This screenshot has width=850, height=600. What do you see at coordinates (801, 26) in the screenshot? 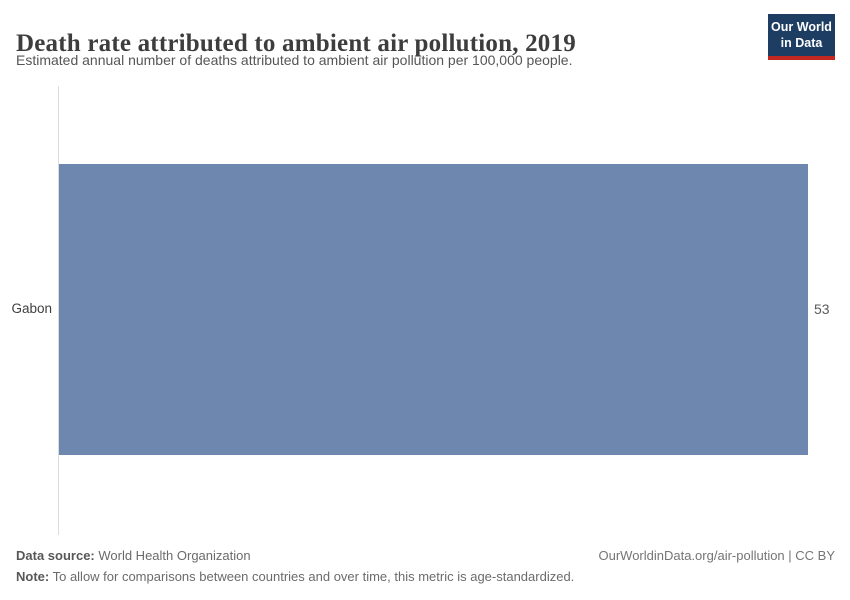
I see `owid-logo-line1: Our World` at bounding box center [801, 26].